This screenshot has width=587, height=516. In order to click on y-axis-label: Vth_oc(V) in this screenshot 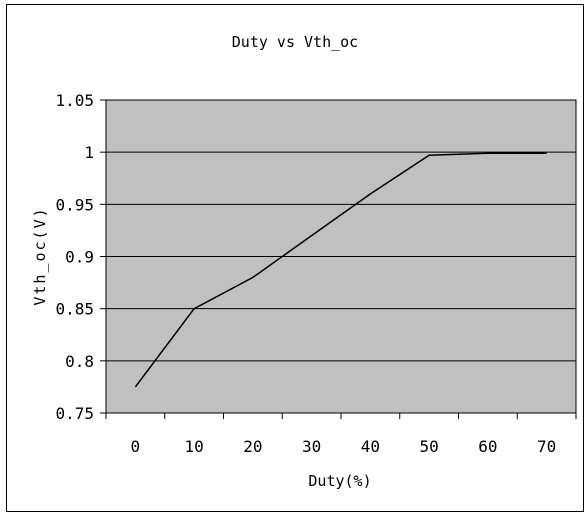, I will do `click(40, 255)`.